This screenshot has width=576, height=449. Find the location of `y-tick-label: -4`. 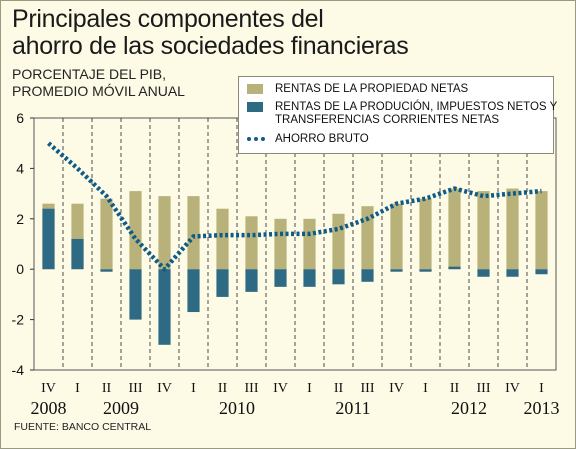

y-tick-label: -4 is located at coordinates (18, 370).